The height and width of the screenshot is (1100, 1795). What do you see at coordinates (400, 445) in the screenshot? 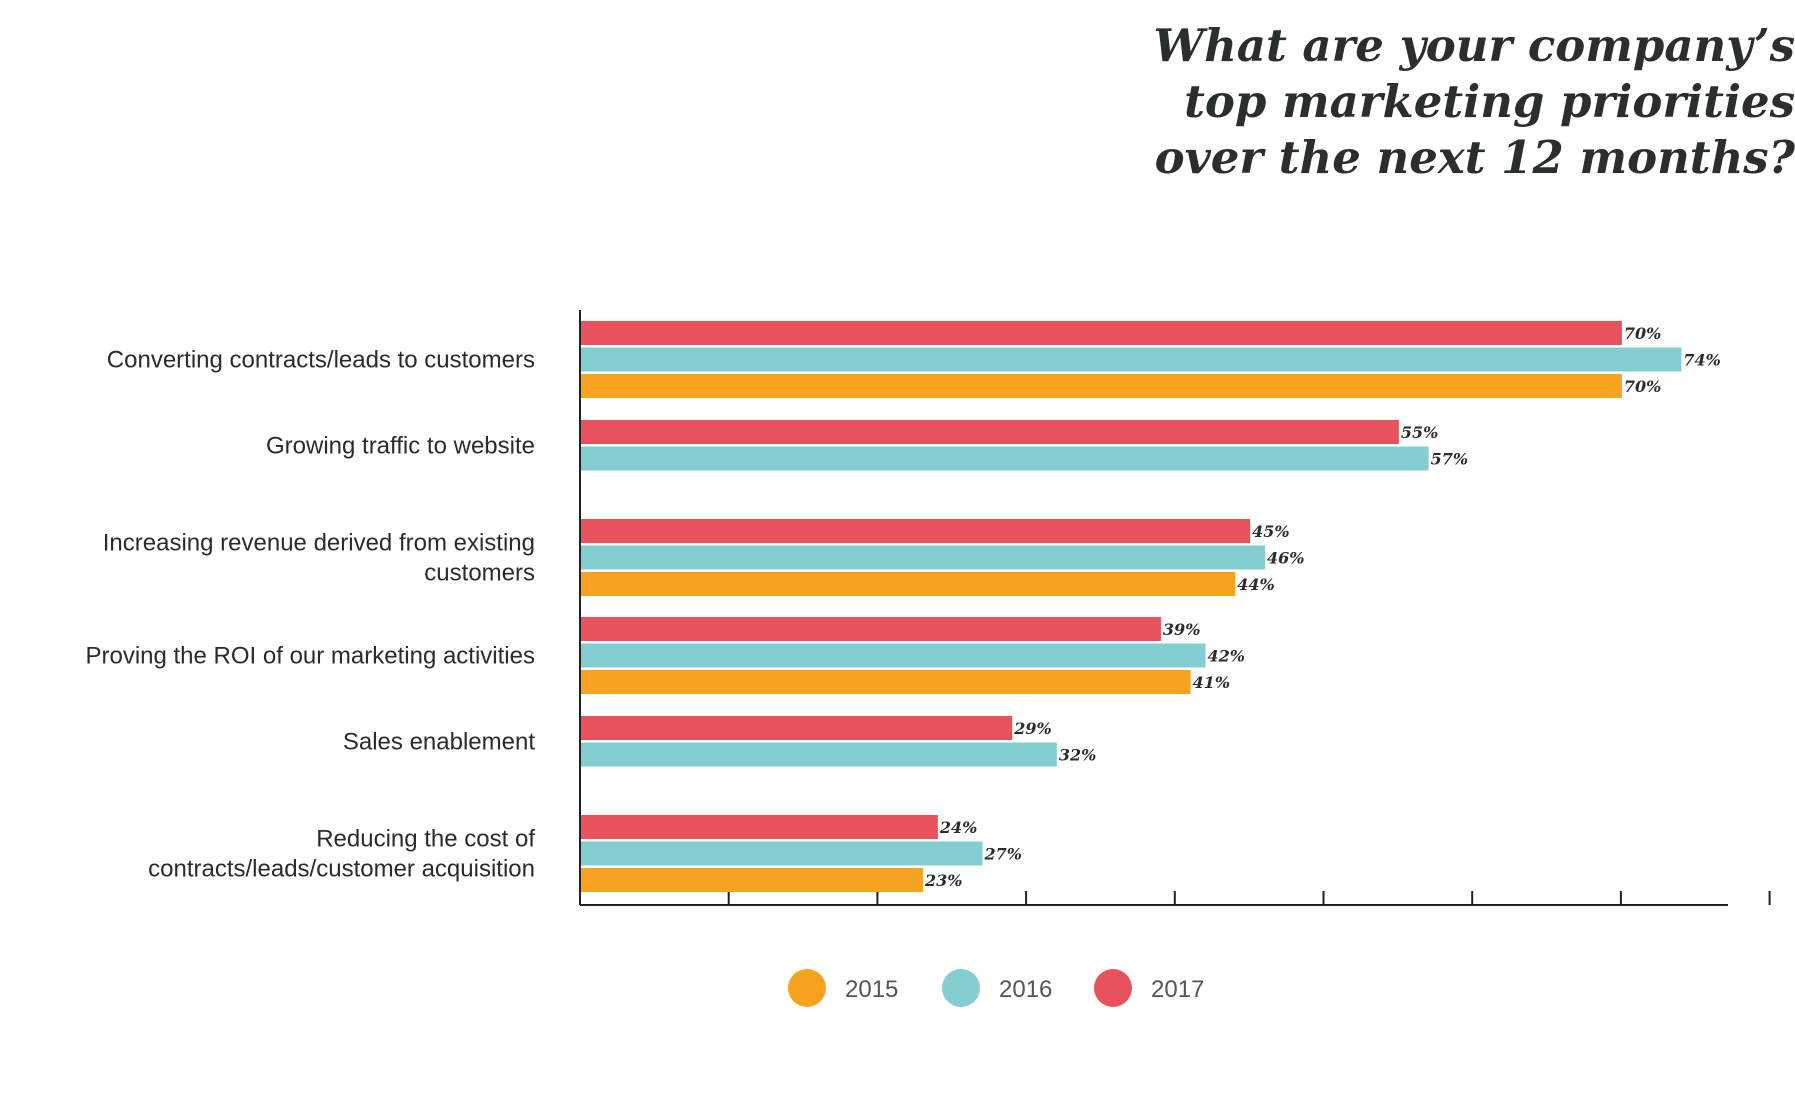
I see `category-label: Growing traffic to website` at bounding box center [400, 445].